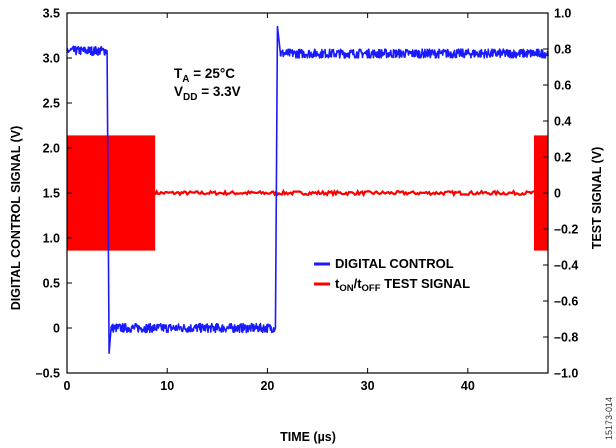  Describe the element at coordinates (51, 194) in the screenshot. I see `y-left-tick-label: 1.5` at that location.